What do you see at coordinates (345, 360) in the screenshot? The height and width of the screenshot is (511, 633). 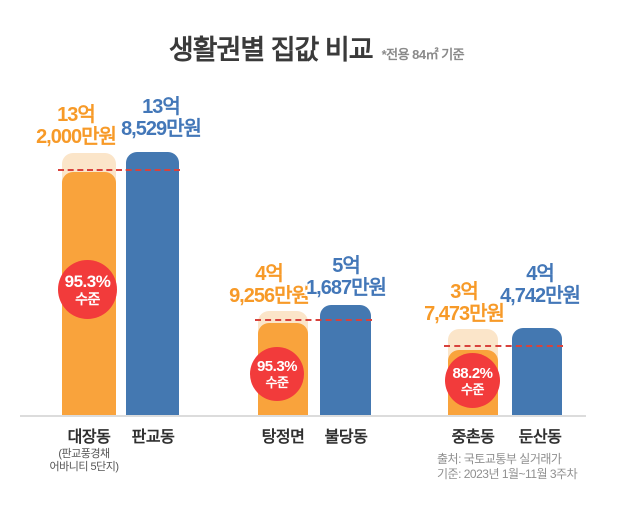 I see `bar-buldang` at bounding box center [345, 360].